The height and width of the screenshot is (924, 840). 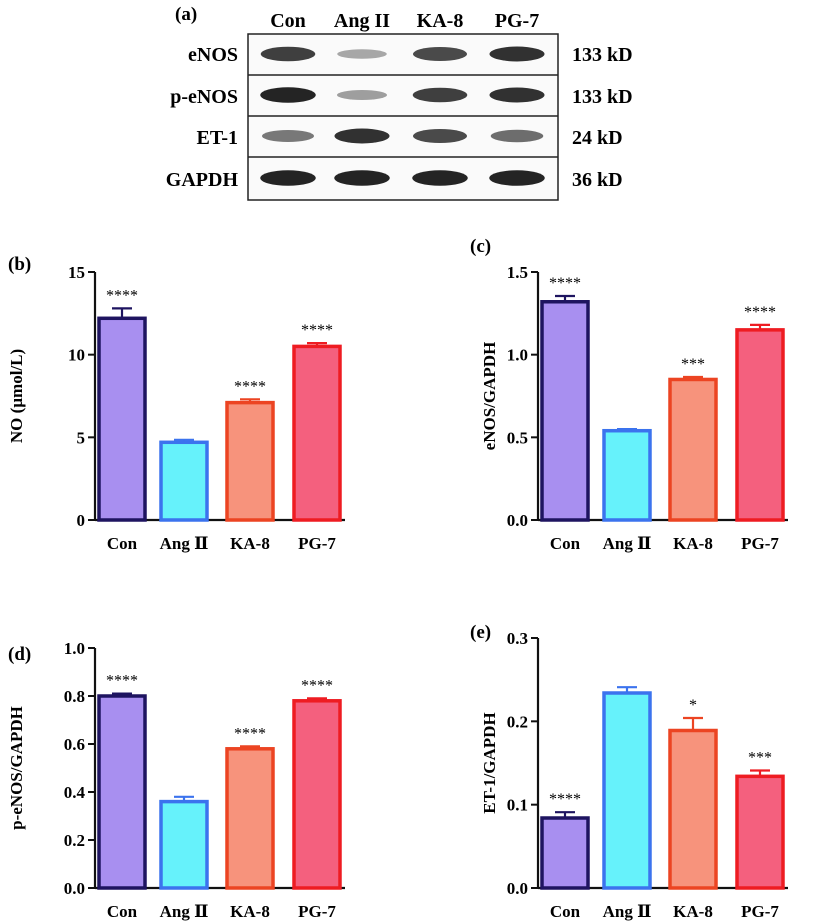 I want to click on panel-label-a: (a), so click(x=186, y=14).